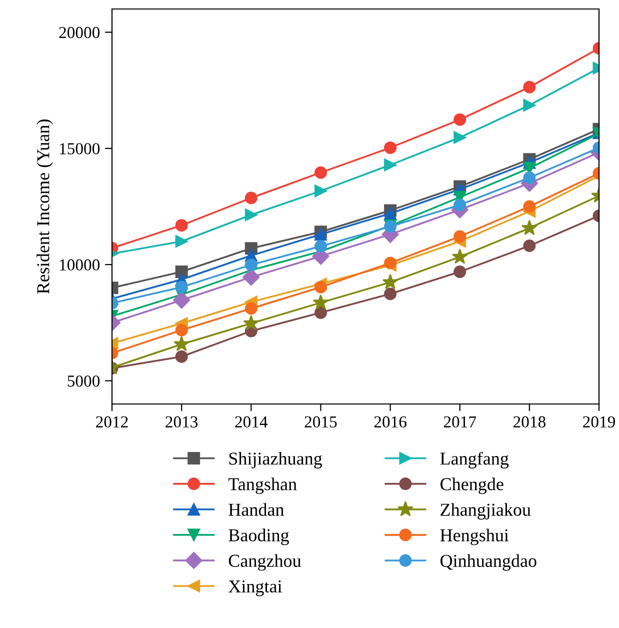 This screenshot has width=619, height=628. What do you see at coordinates (488, 562) in the screenshot?
I see `legend-label: Qinhuangdao` at bounding box center [488, 562].